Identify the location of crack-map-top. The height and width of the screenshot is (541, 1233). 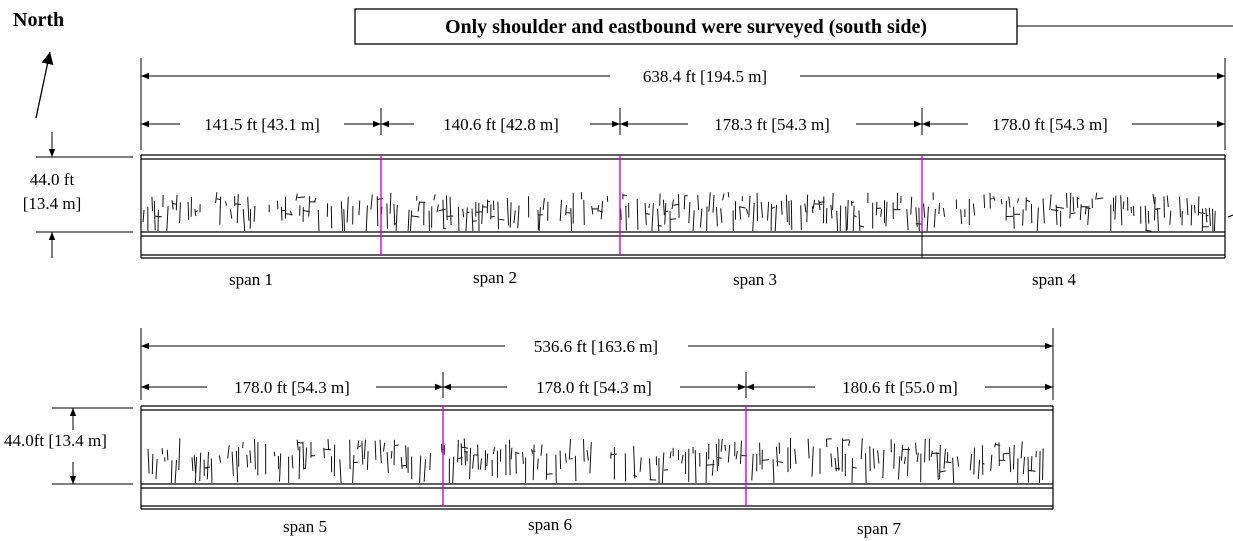
(679, 212).